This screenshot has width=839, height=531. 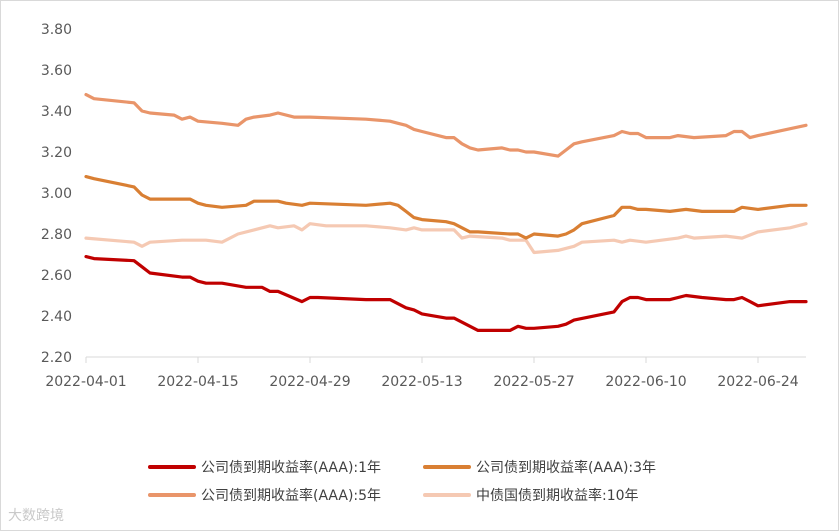 What do you see at coordinates (36, 516) in the screenshot?
I see `watermark: 大数跨境` at bounding box center [36, 516].